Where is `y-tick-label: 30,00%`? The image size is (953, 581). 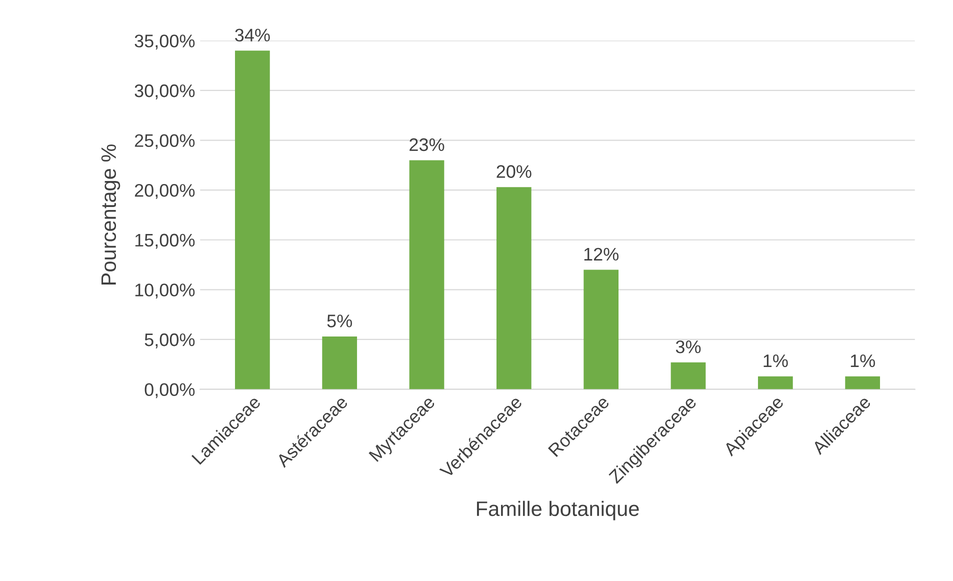
y-tick-label: 30,00% is located at coordinates (164, 92).